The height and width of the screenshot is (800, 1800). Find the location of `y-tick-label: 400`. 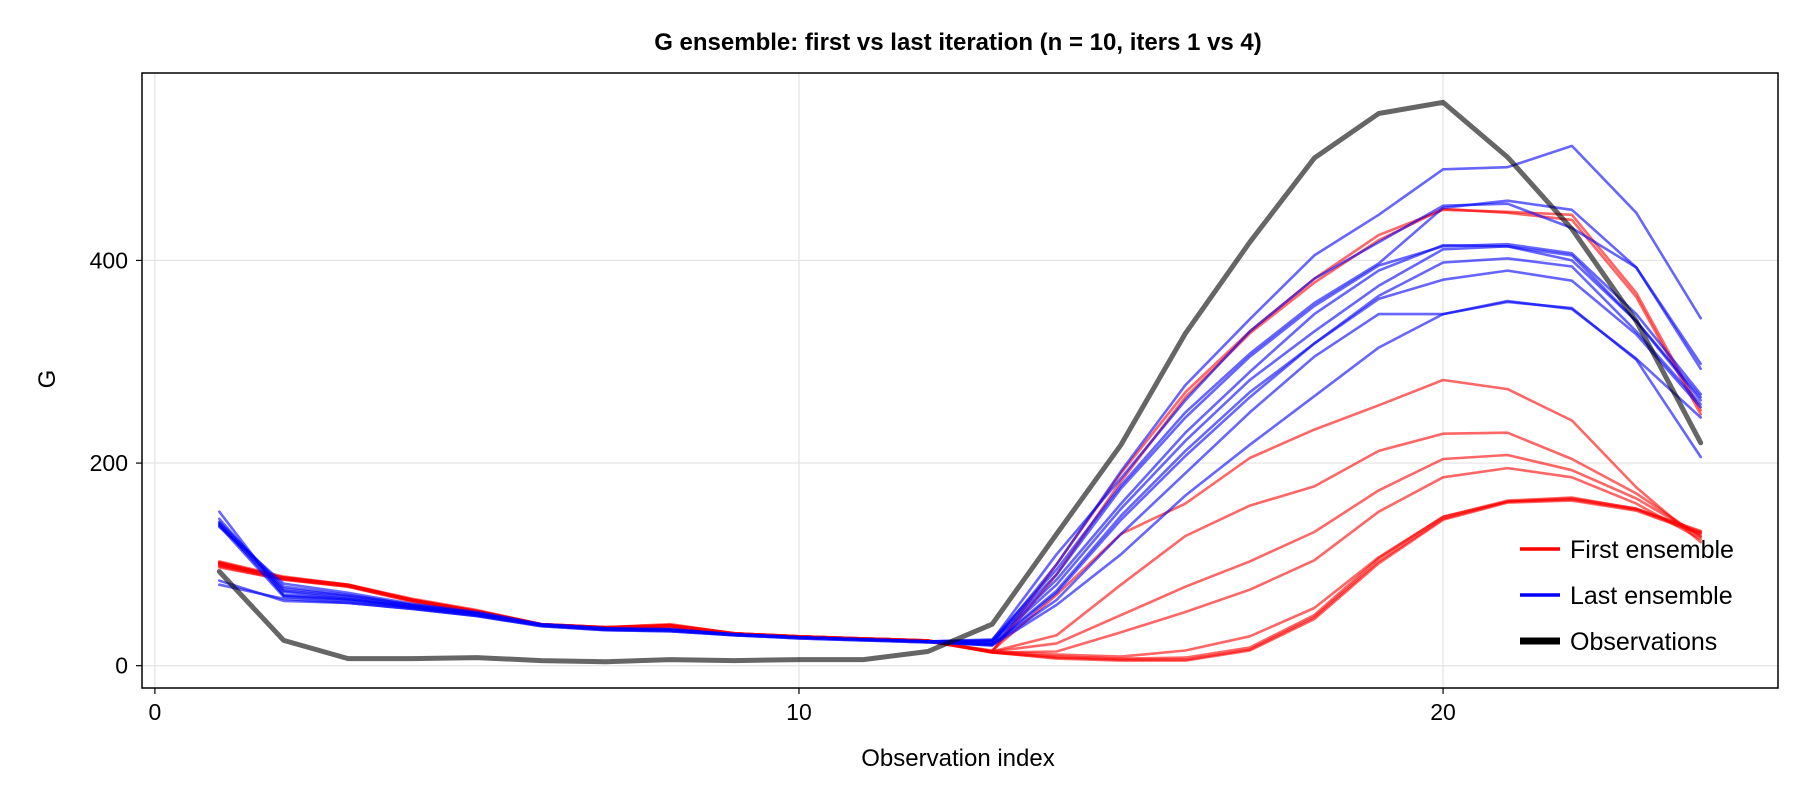

y-tick-label: 400 is located at coordinates (109, 260).